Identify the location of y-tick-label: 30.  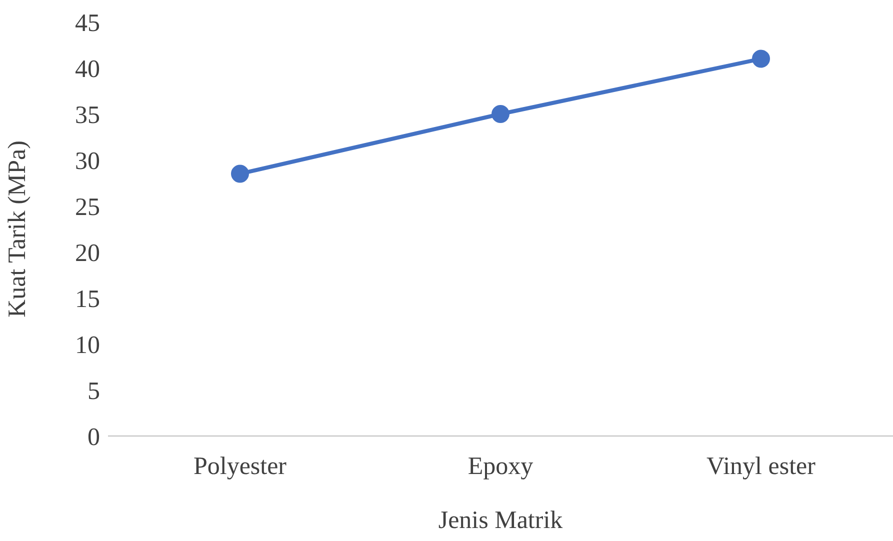
(87, 161).